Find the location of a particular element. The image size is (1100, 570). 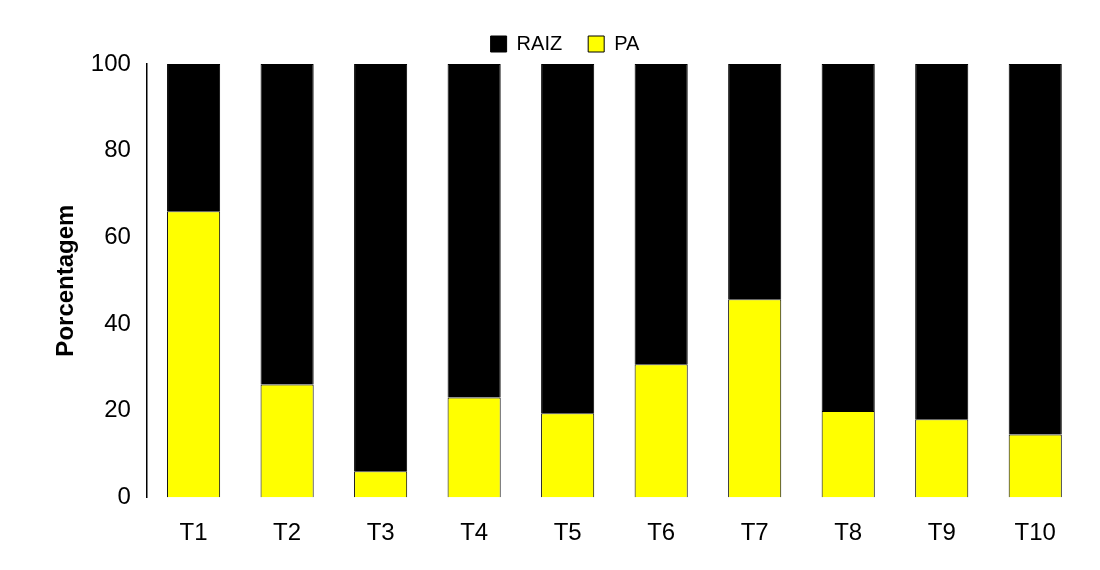

x-tick-label: T5 is located at coordinates (567, 532).